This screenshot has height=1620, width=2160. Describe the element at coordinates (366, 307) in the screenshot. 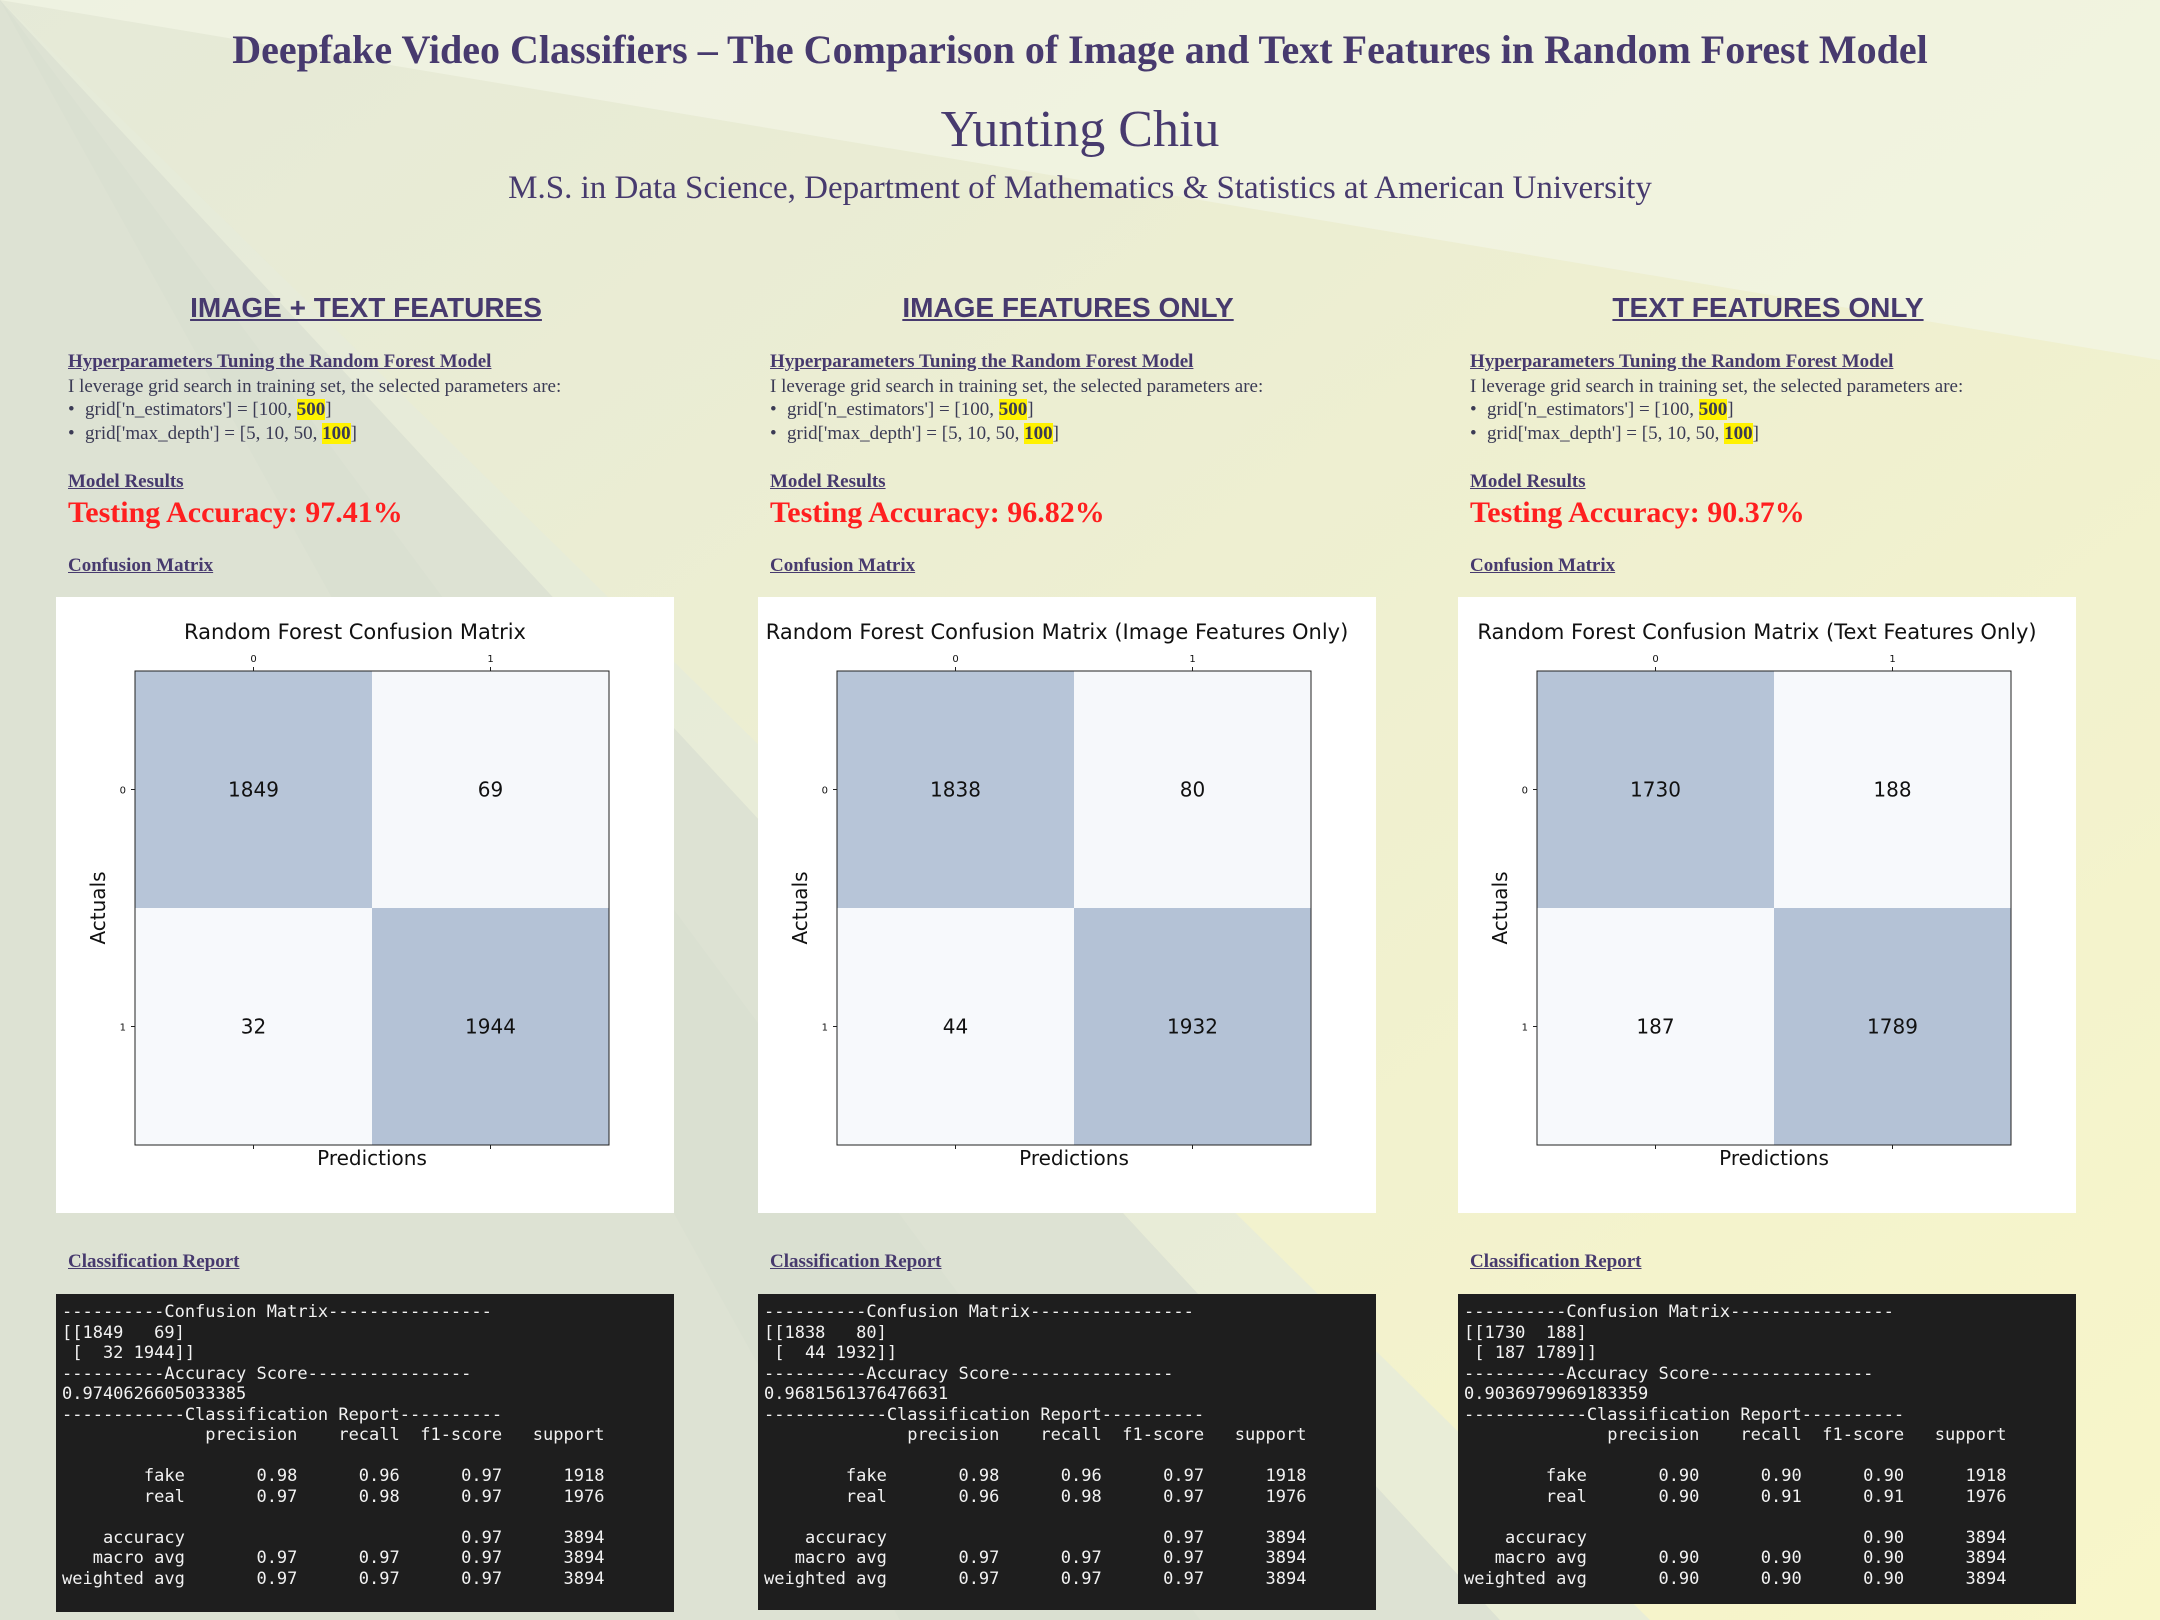

I see `column-heading: IMAGE + TEXT FEATURES` at that location.